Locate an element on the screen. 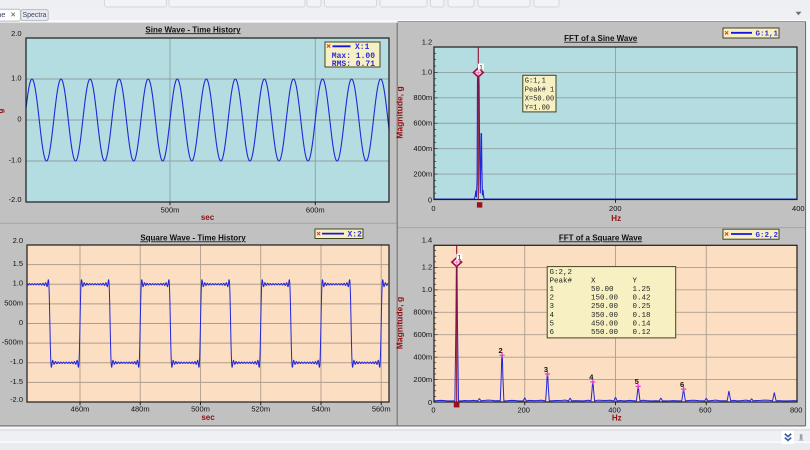  svg-text: Max: 1.00 is located at coordinates (353, 56).